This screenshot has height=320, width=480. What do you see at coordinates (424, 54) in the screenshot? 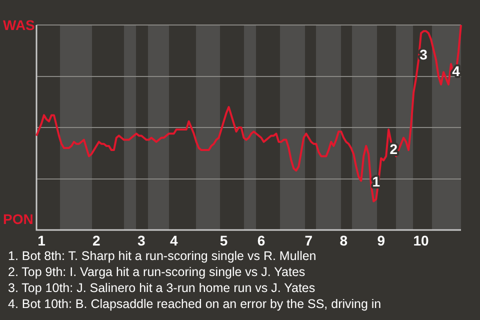
I see `annotation: 3` at bounding box center [424, 54].